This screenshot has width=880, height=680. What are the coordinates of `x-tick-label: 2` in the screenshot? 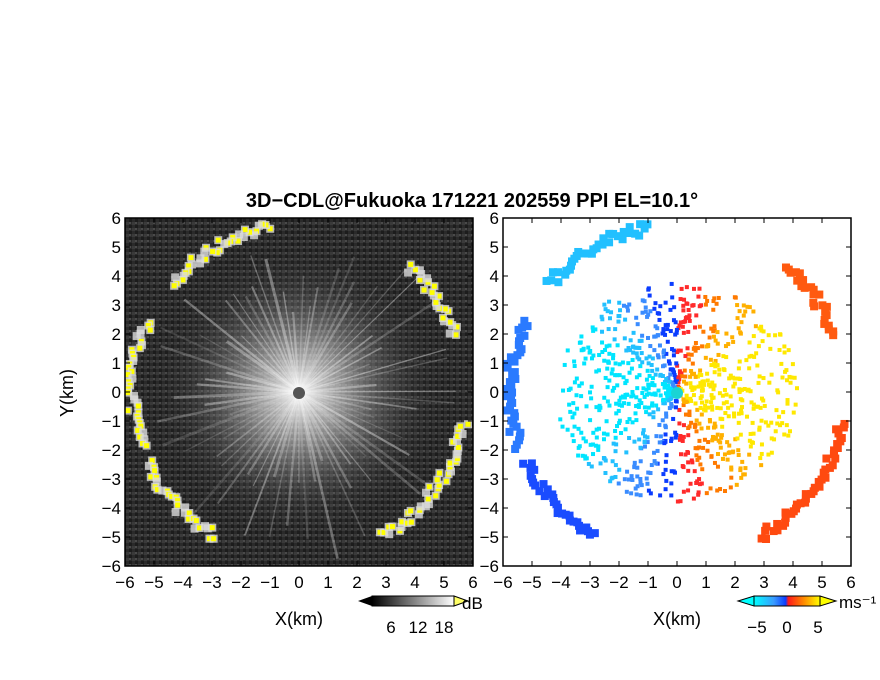 It's located at (356, 582).